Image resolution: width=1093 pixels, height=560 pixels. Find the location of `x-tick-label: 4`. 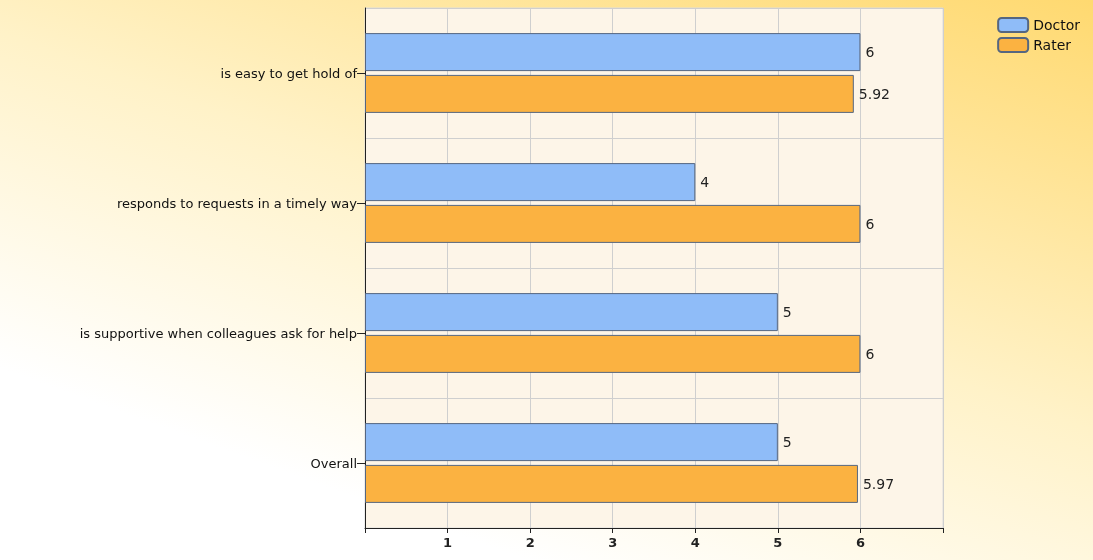

x-tick-label: 4 is located at coordinates (695, 542).